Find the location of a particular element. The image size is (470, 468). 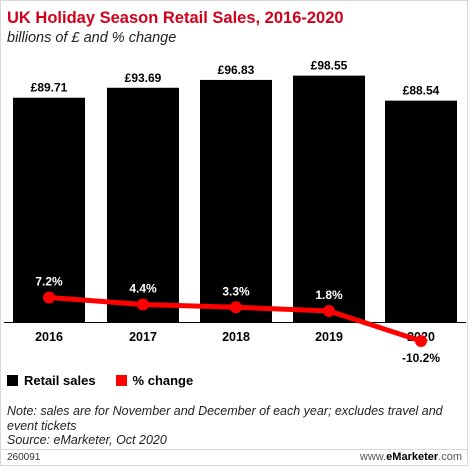

legend-label-percent-change: % change is located at coordinates (163, 380).